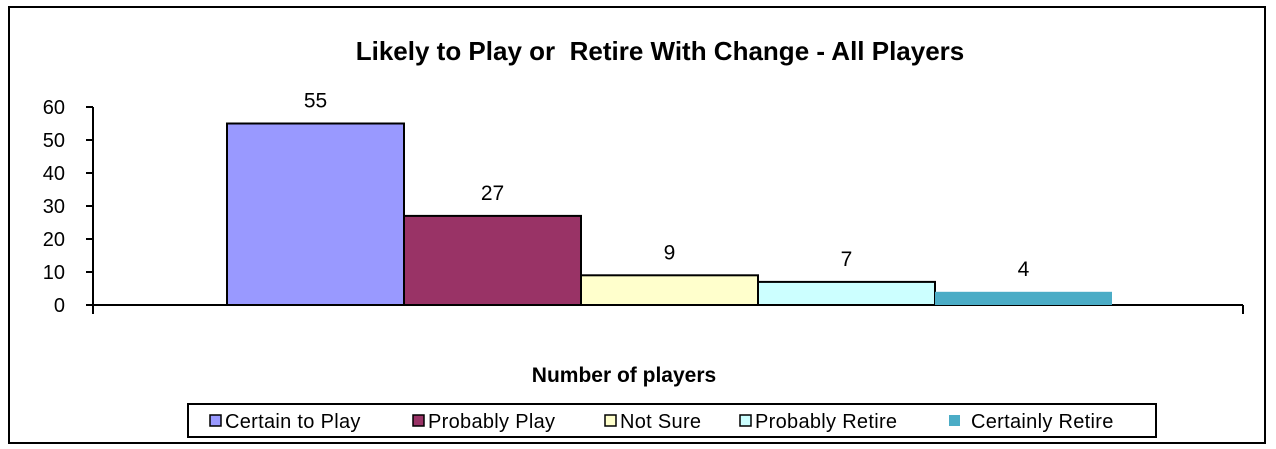  I want to click on legend-label: Certain to Play, so click(293, 422).